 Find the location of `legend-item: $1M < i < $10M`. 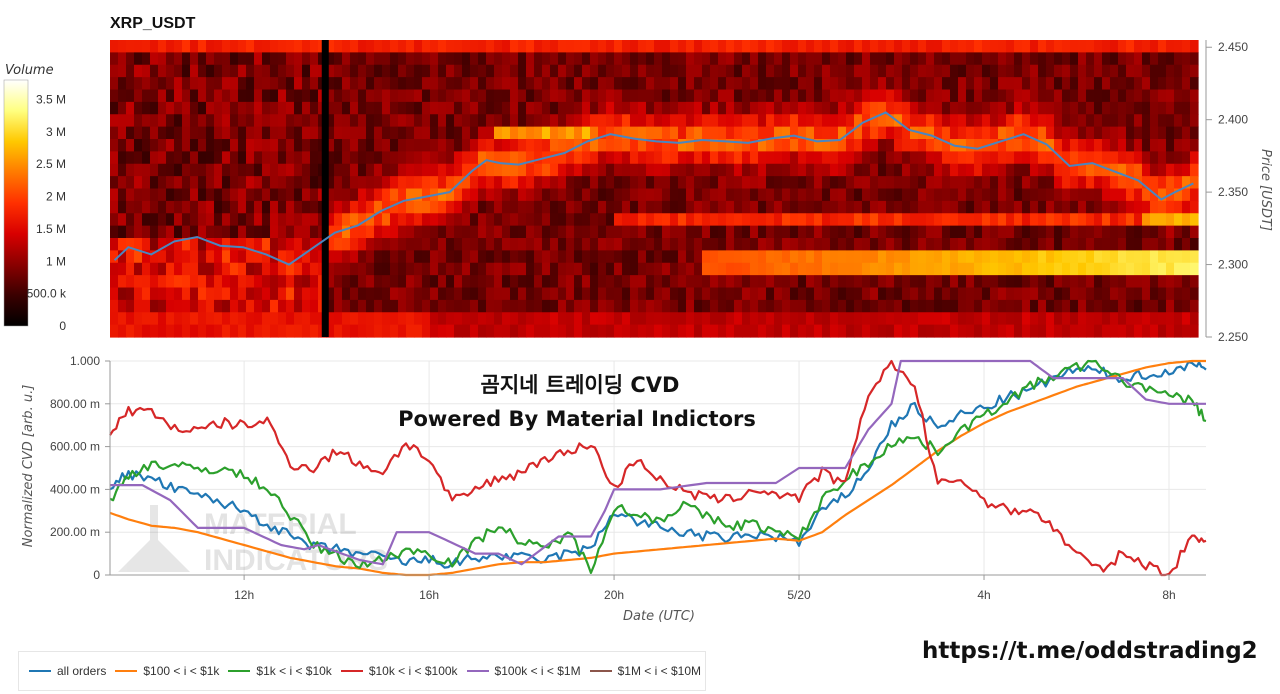

legend-item: $1M < i < $10M is located at coordinates (645, 671).